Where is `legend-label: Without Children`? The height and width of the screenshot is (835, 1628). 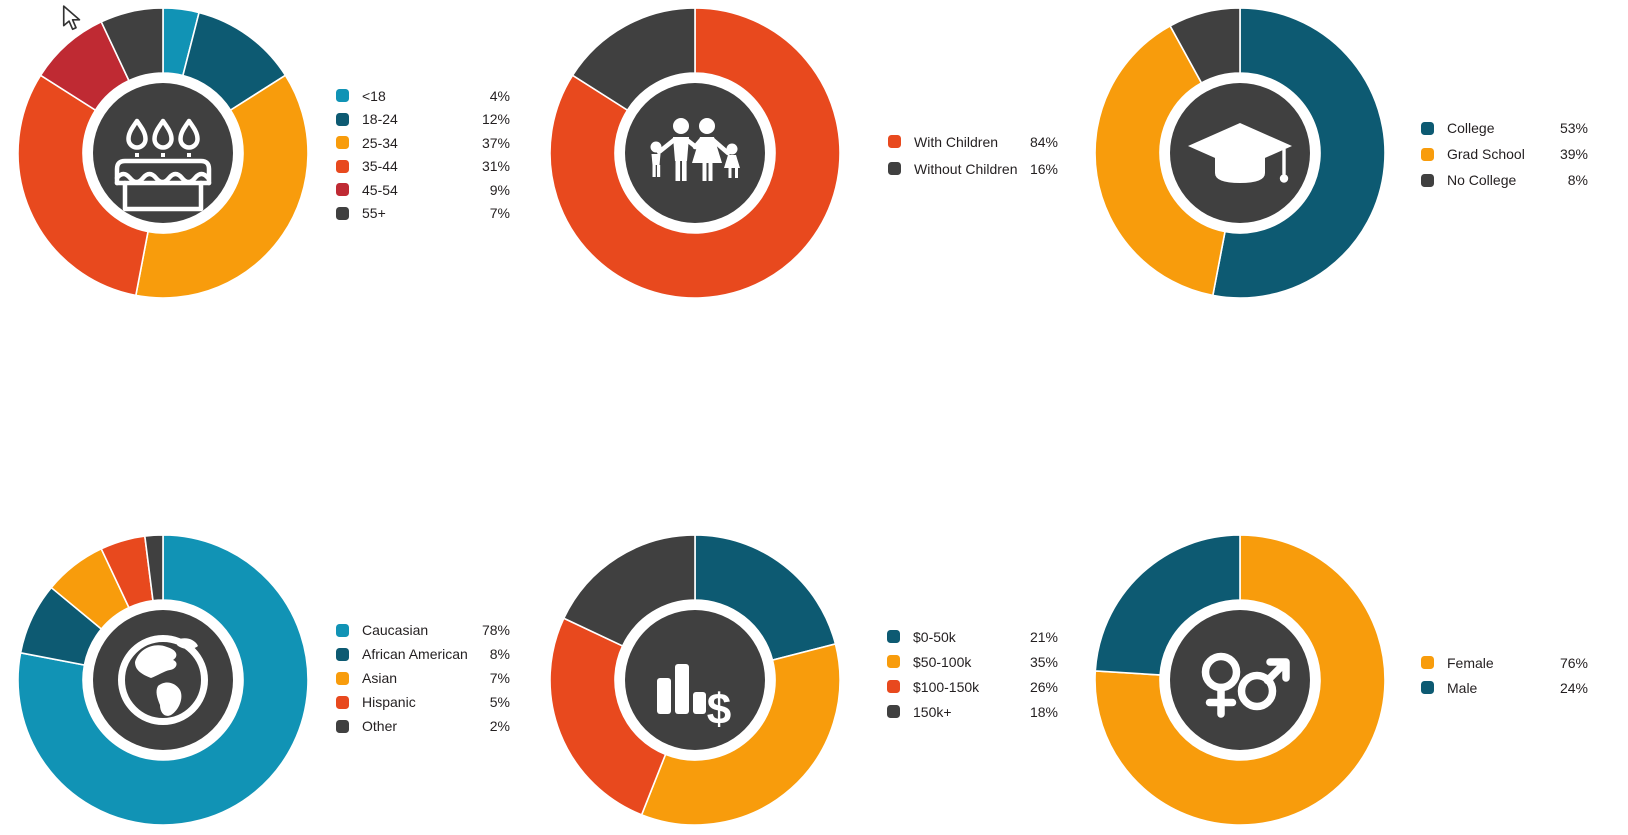 legend-label: Without Children is located at coordinates (966, 168).